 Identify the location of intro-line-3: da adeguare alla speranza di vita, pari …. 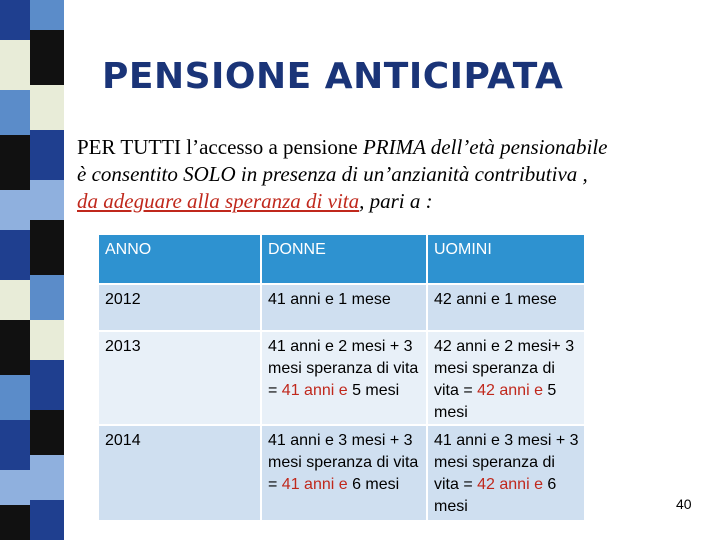
(397, 201).